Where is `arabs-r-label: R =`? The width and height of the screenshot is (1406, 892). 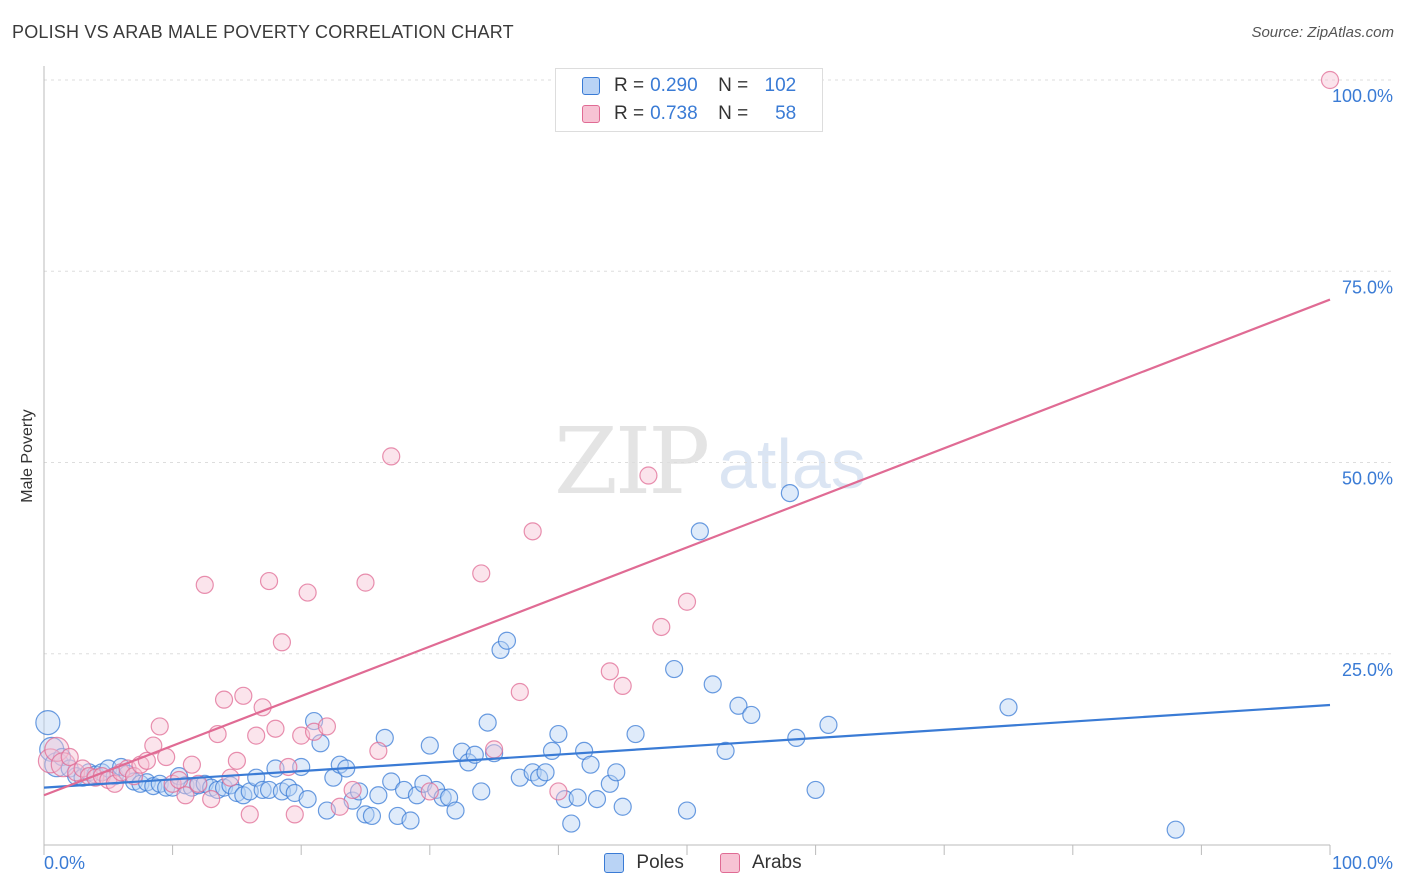 arabs-r-label: R = is located at coordinates (629, 113).